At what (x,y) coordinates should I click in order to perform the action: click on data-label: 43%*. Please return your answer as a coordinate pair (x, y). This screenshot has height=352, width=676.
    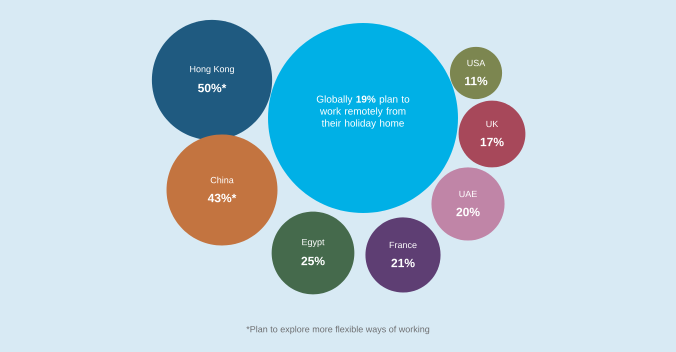
    Looking at the image, I should click on (222, 198).